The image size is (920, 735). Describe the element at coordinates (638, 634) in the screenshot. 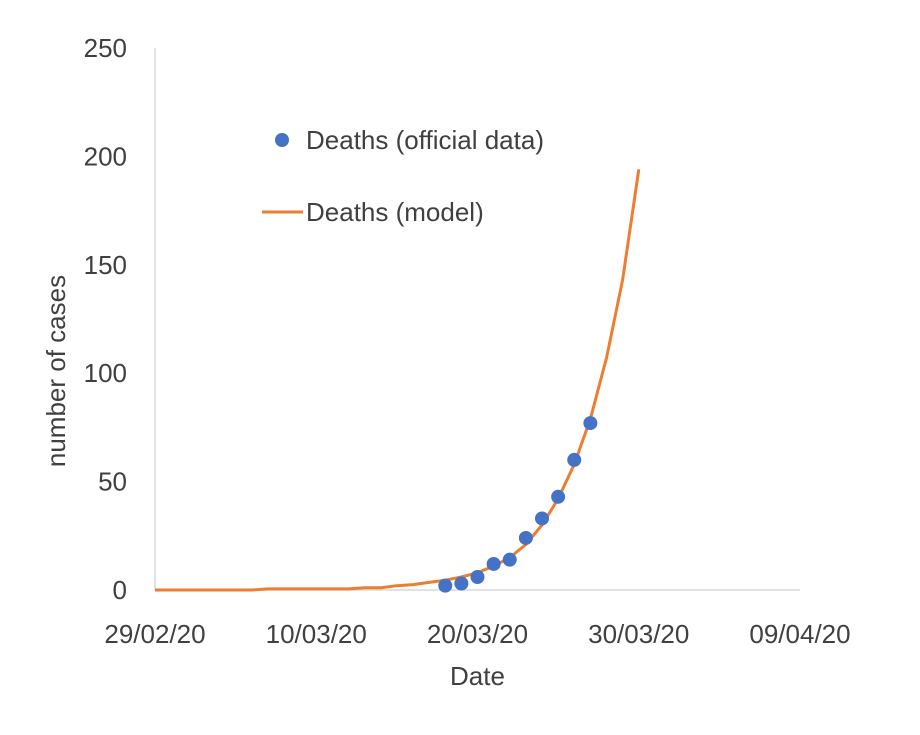

I see `x-tick-label: 30/03/20` at that location.